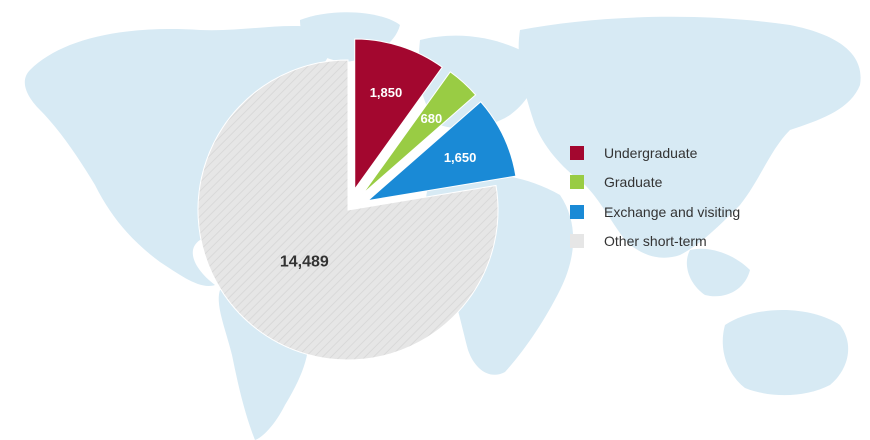 This screenshot has width=870, height=440. Describe the element at coordinates (651, 152) in the screenshot. I see `legend-label: Undergraduate` at that location.